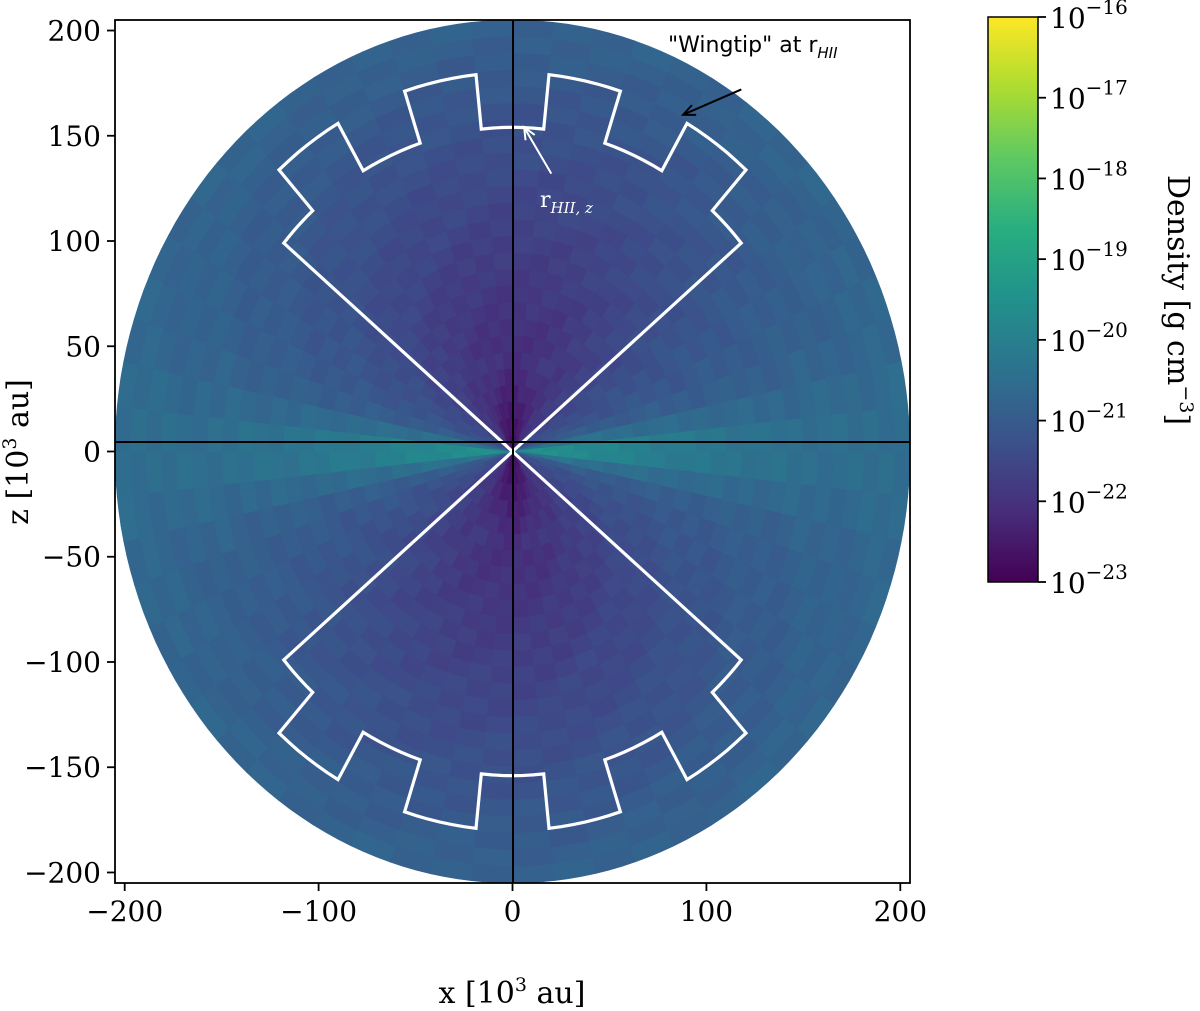 The width and height of the screenshot is (1200, 1011). Describe the element at coordinates (1089, 17) in the screenshot. I see `colorbar-tick-label: 10−16` at that location.